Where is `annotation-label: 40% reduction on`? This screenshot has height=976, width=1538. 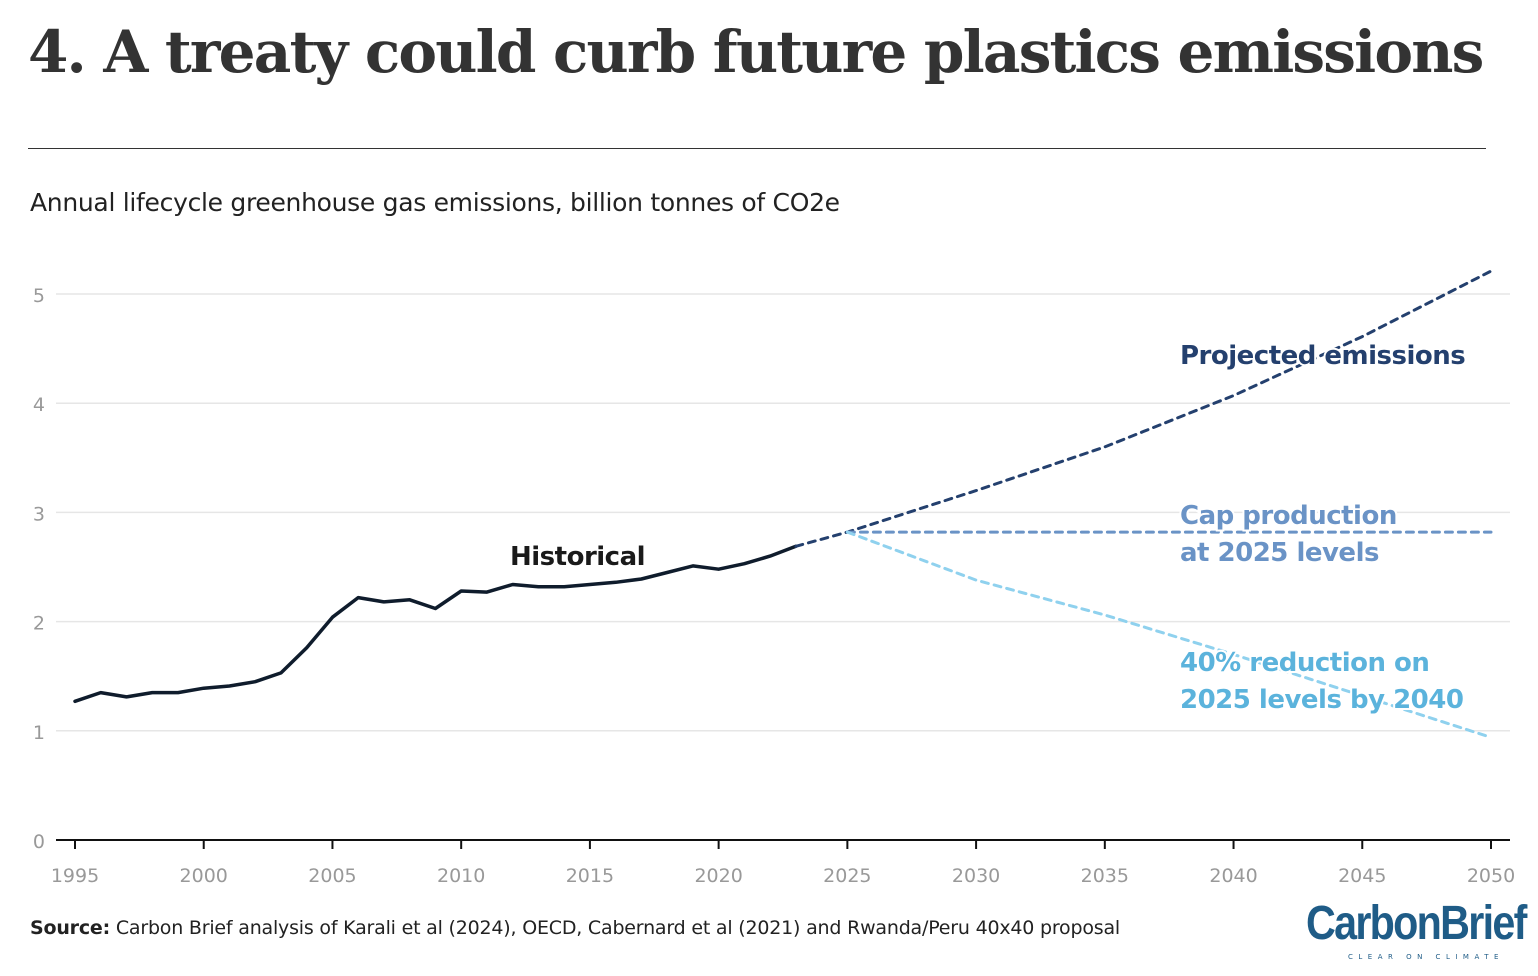 annotation-label: 40% reduction on is located at coordinates (1304, 663).